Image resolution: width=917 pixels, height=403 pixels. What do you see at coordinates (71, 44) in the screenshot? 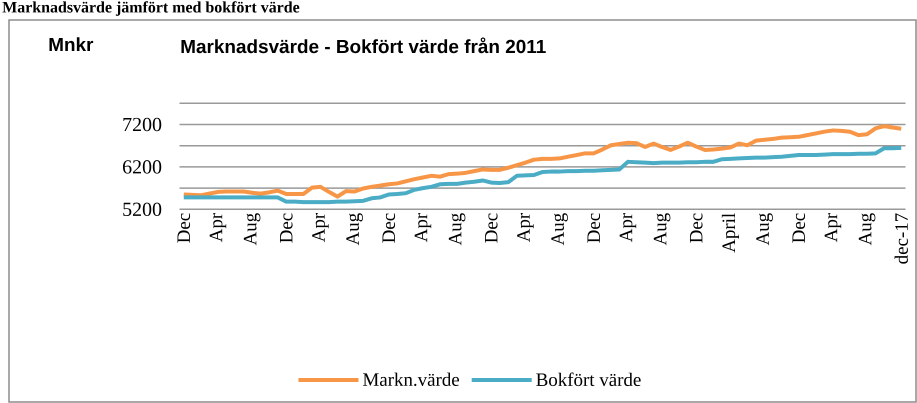
I see `text: Mnkr` at bounding box center [71, 44].